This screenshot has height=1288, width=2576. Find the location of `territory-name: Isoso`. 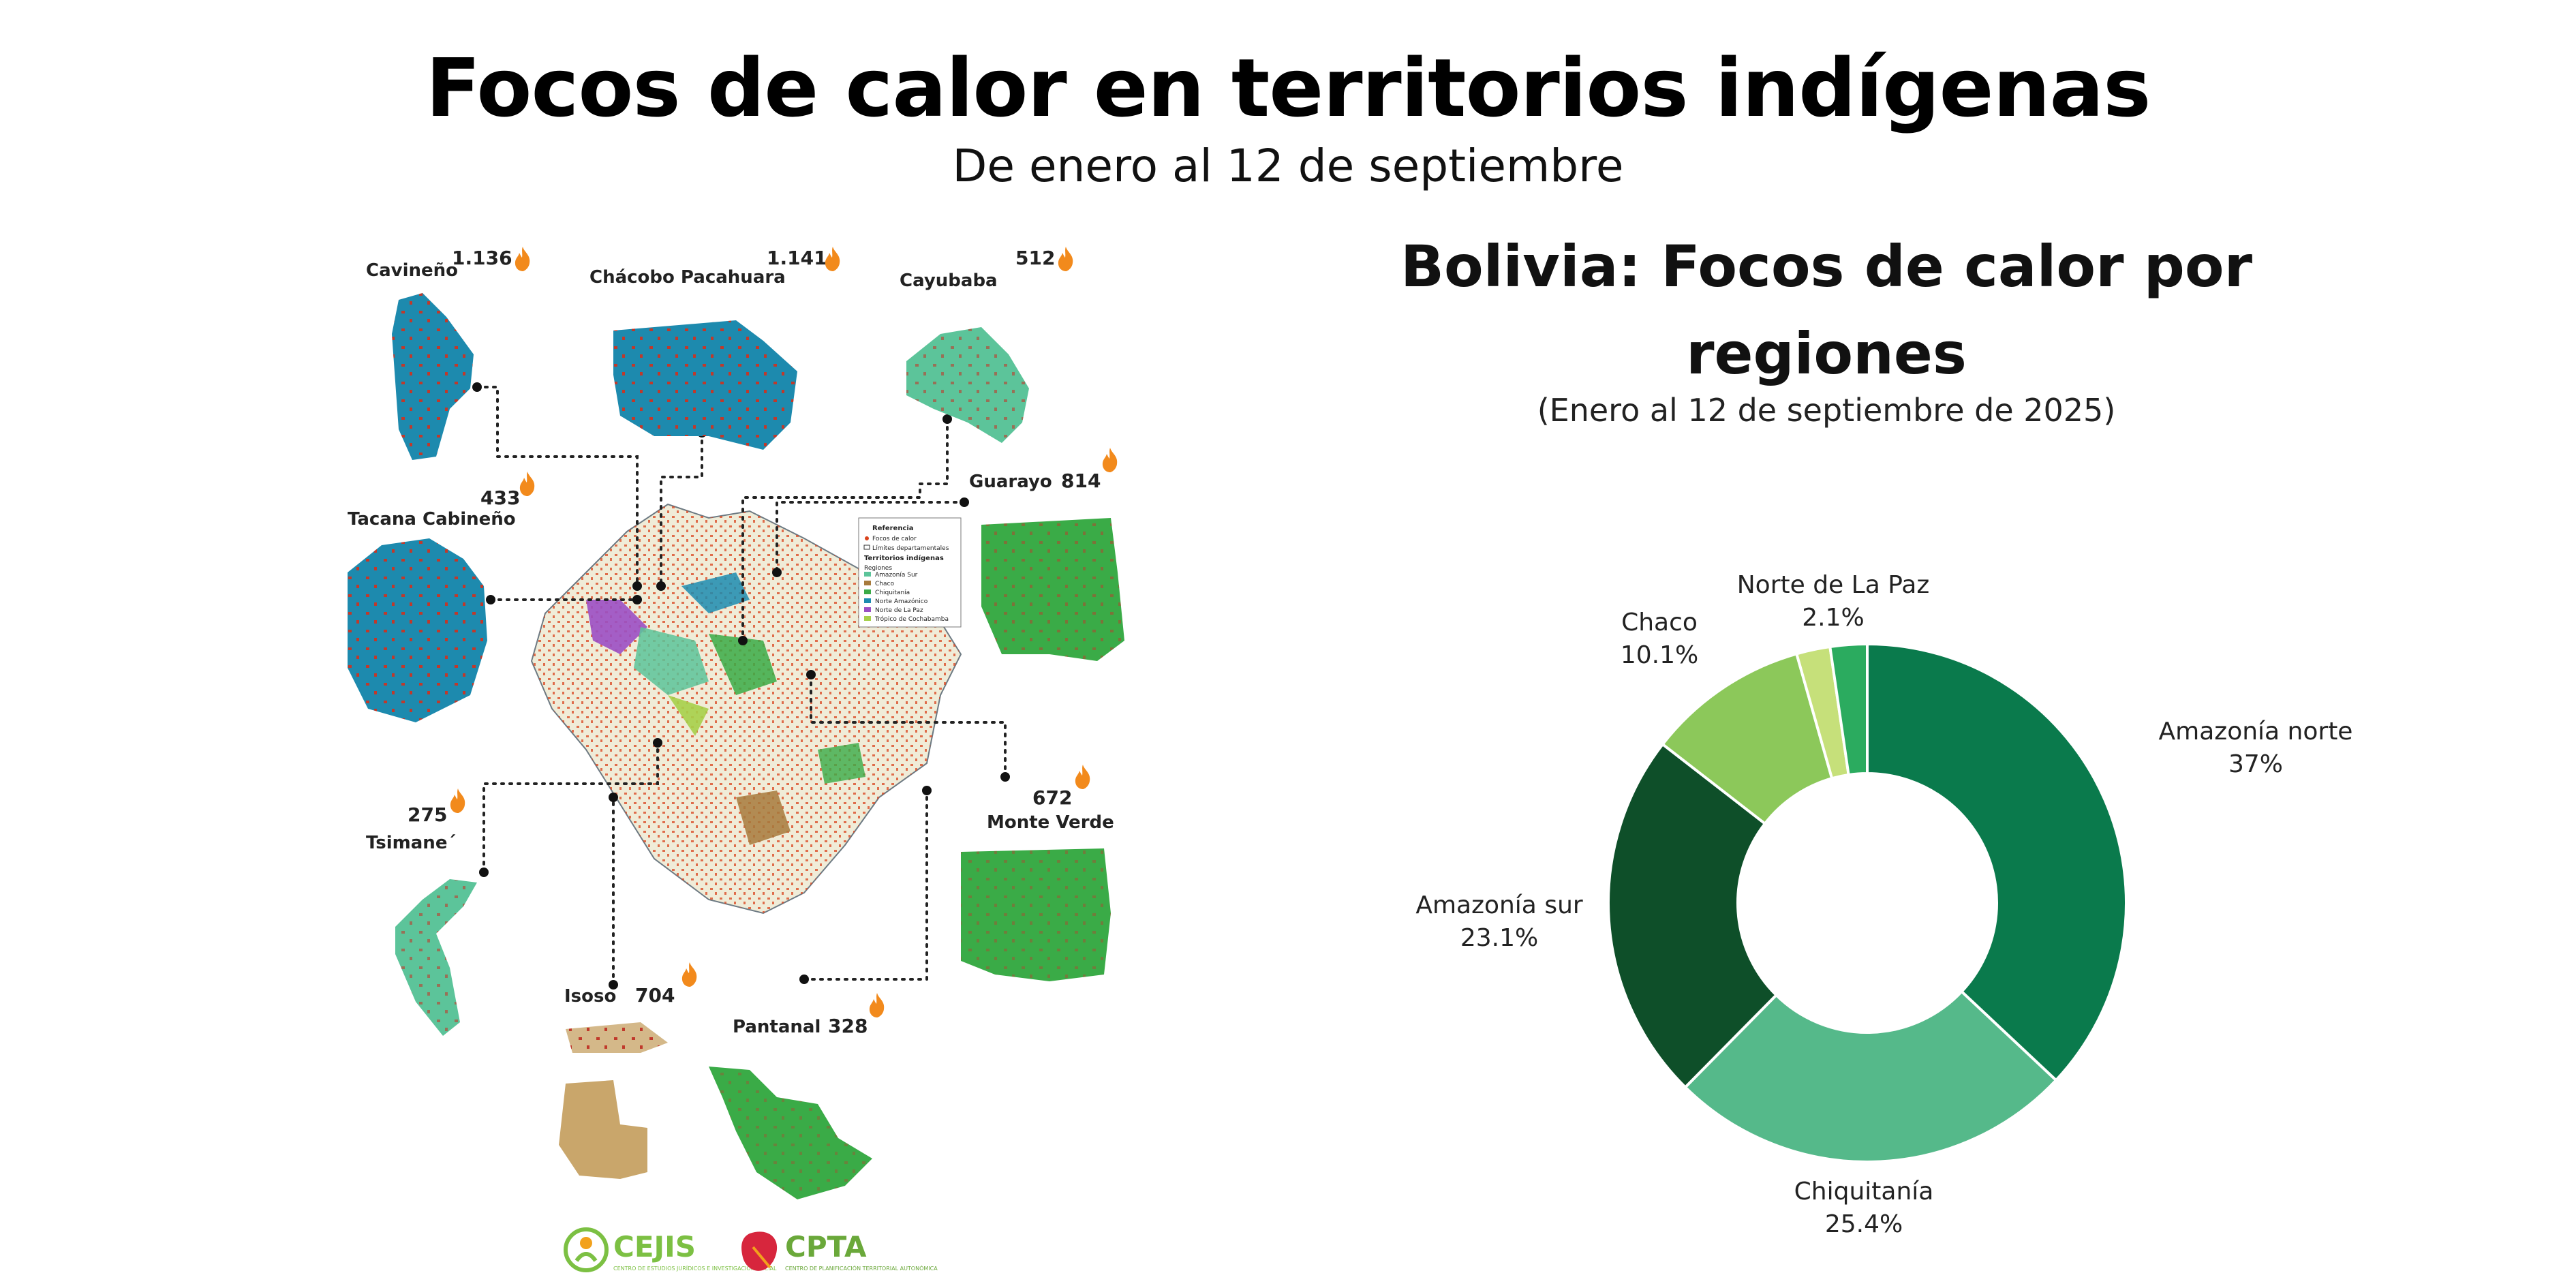

territory-name: Isoso is located at coordinates (590, 996).